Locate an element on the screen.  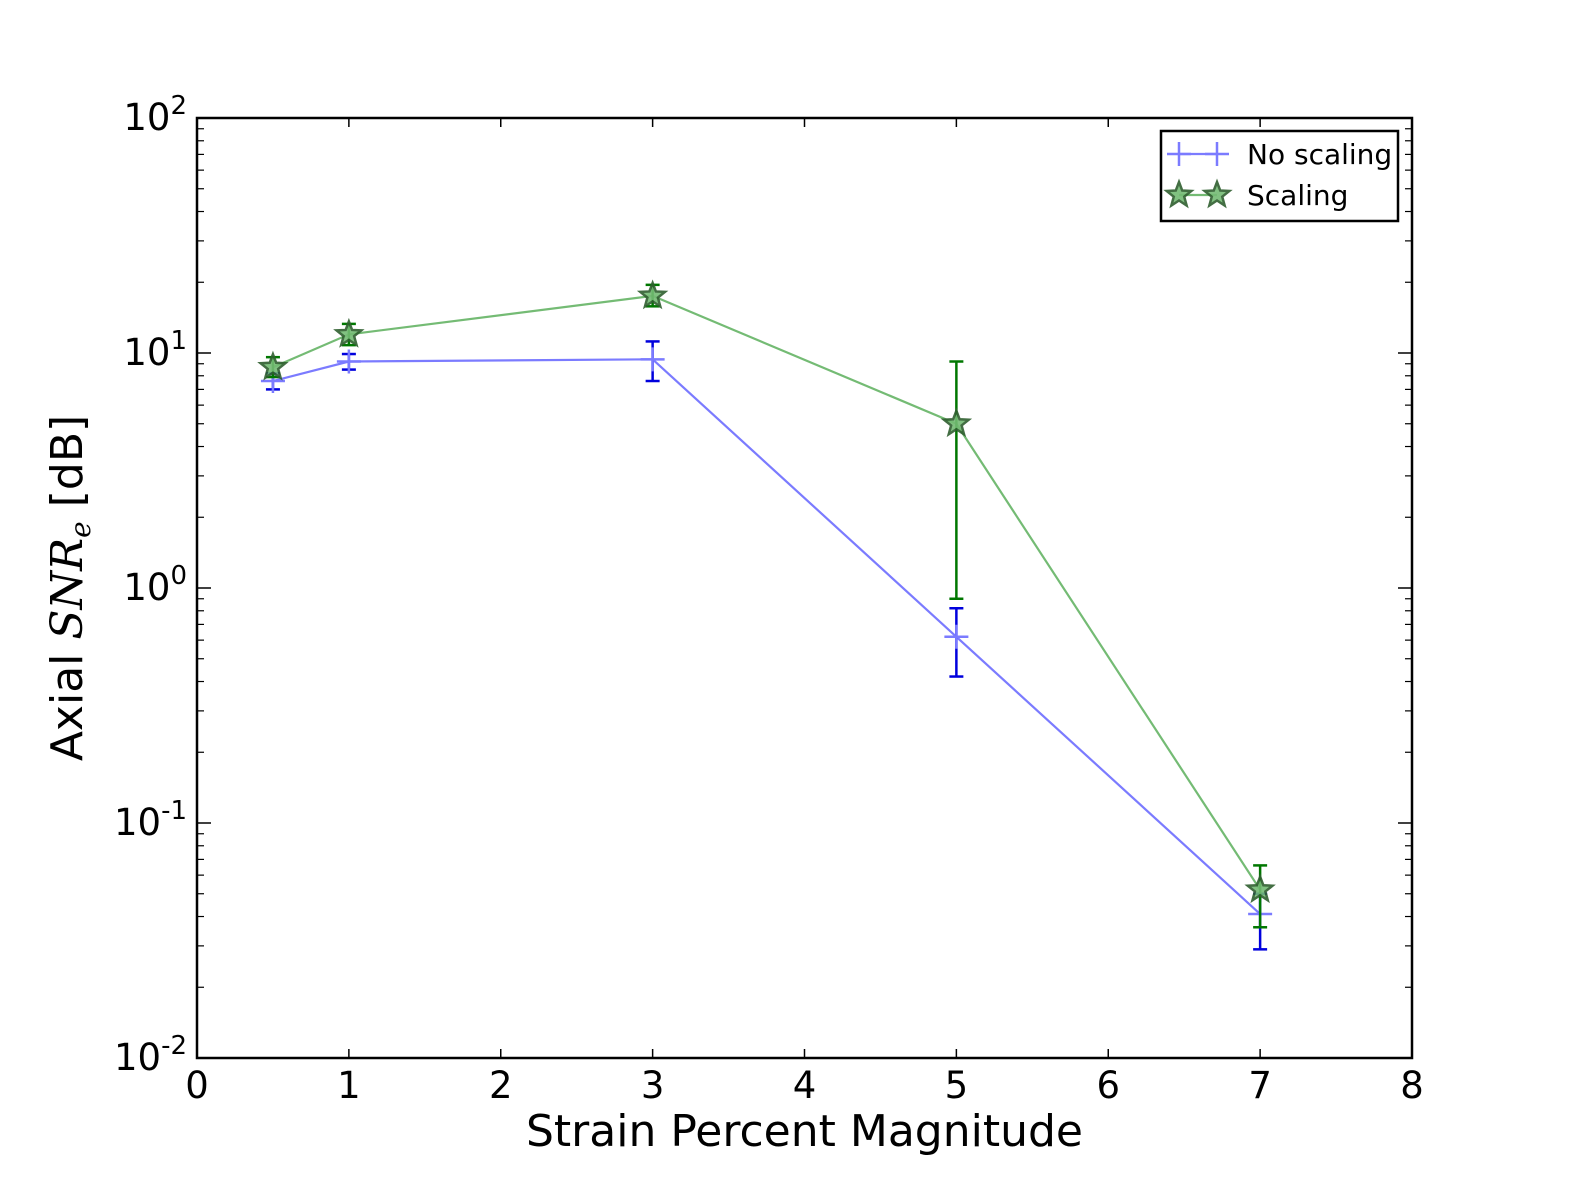
y-tick-label: 10⁻² is located at coordinates (150, 1055).